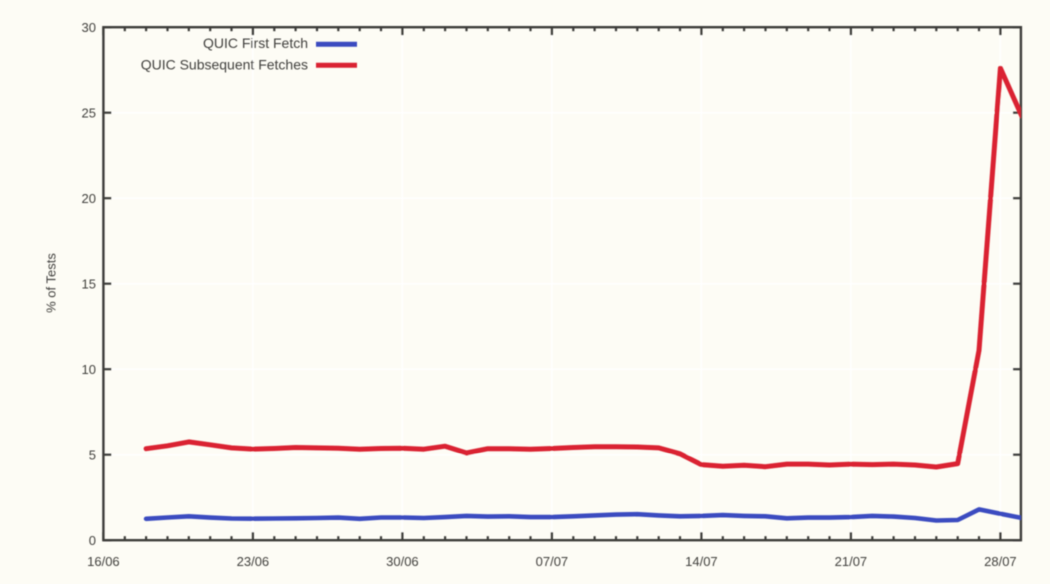  I want to click on svg-text: 25, so click(89, 112).